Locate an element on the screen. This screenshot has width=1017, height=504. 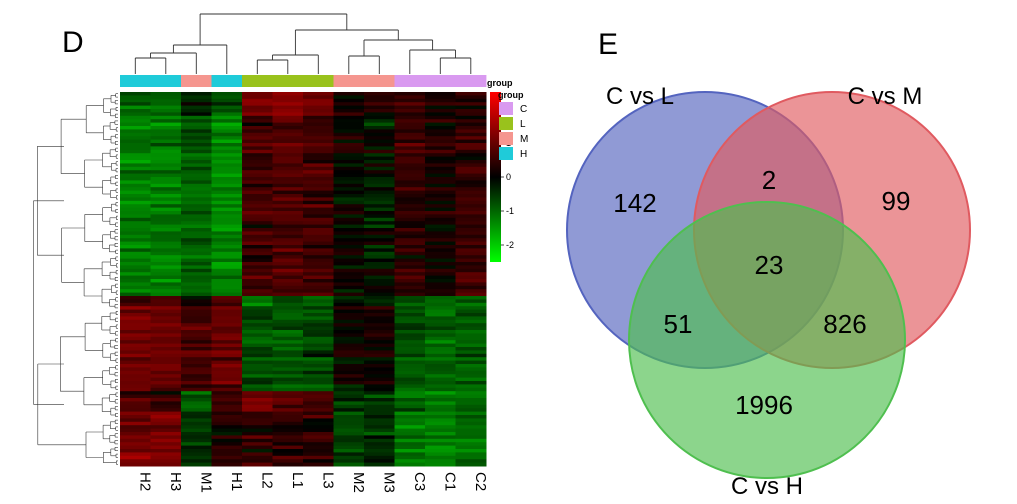
row-dendrogram is located at coordinates (75, 279).